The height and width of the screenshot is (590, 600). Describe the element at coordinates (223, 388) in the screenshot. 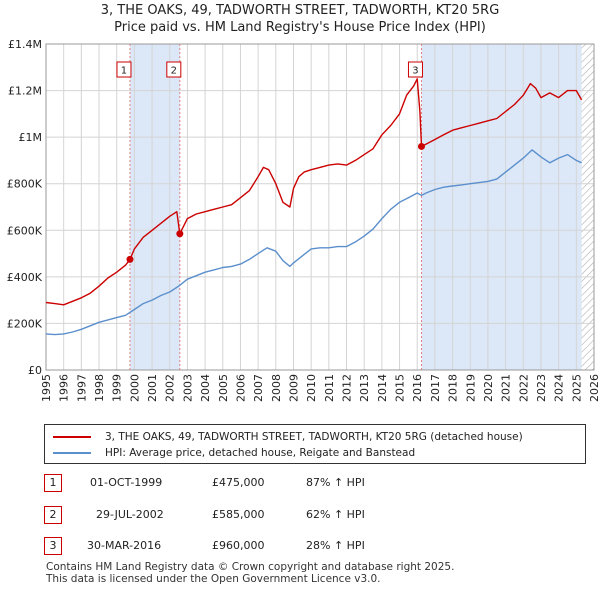

I see `x-tick-label: 2005` at that location.